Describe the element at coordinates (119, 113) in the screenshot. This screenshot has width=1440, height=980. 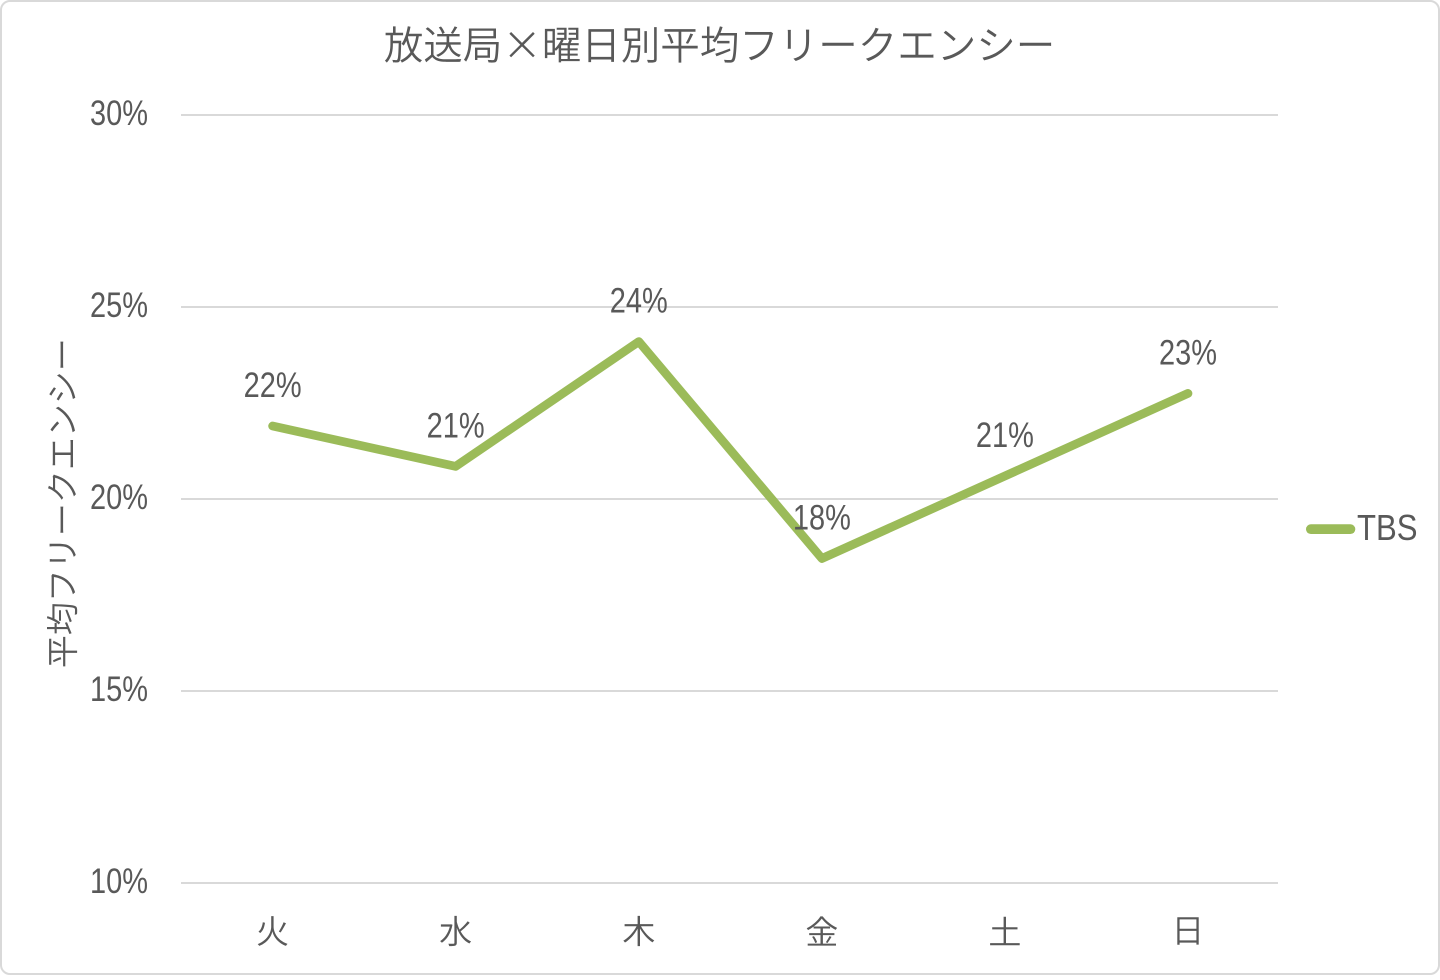
I see `y-tick-label: 30%` at that location.